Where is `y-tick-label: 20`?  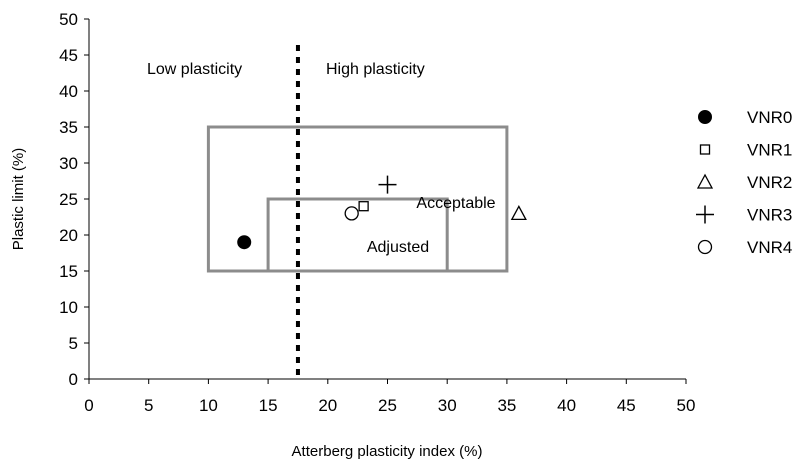
y-tick-label: 20 is located at coordinates (68, 235).